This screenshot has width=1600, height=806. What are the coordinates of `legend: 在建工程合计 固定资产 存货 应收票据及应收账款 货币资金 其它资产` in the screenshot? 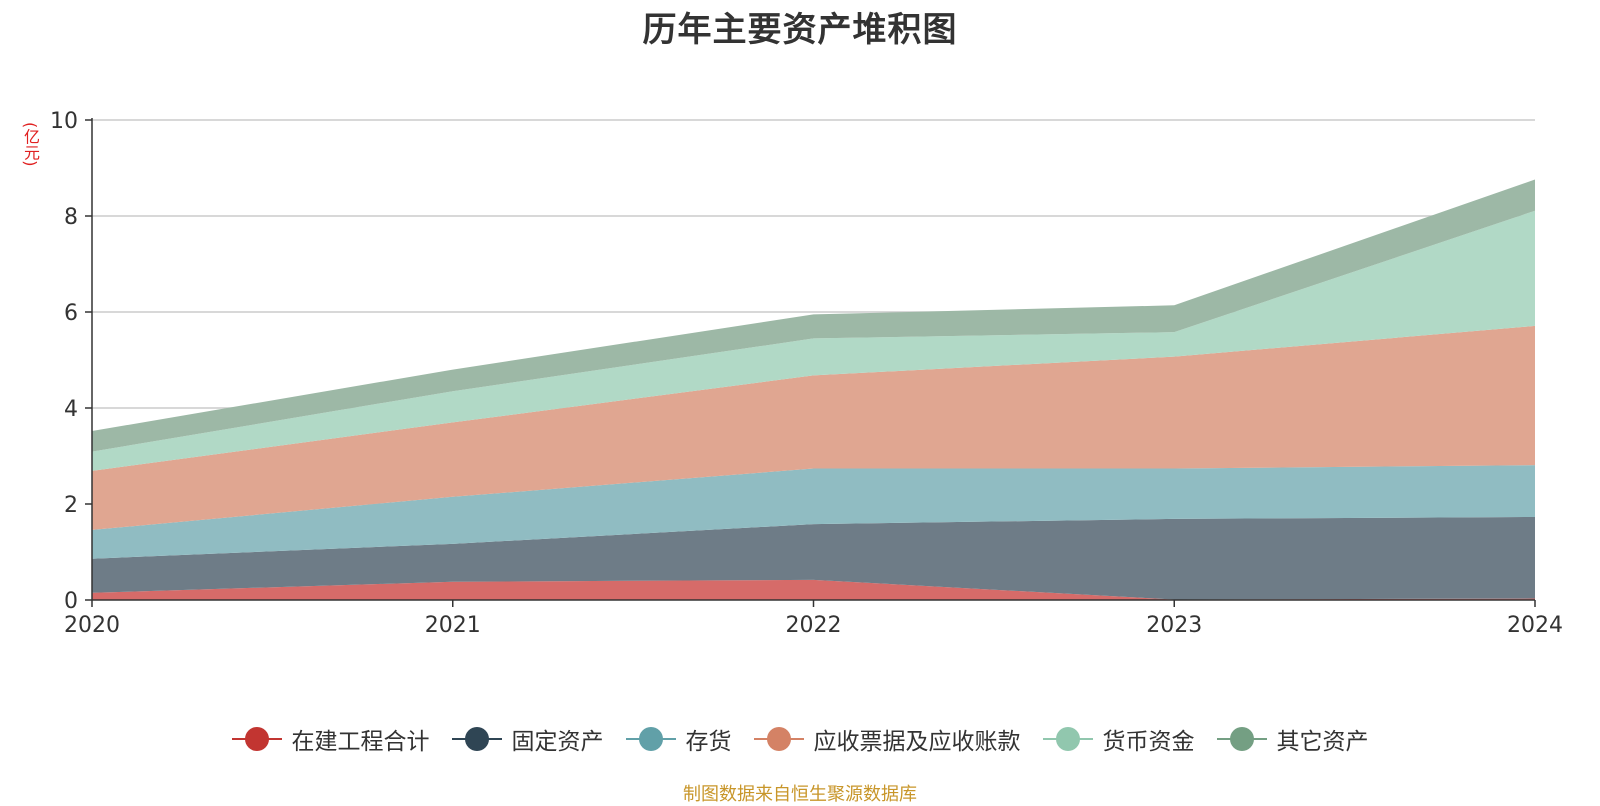 It's located at (800, 739).